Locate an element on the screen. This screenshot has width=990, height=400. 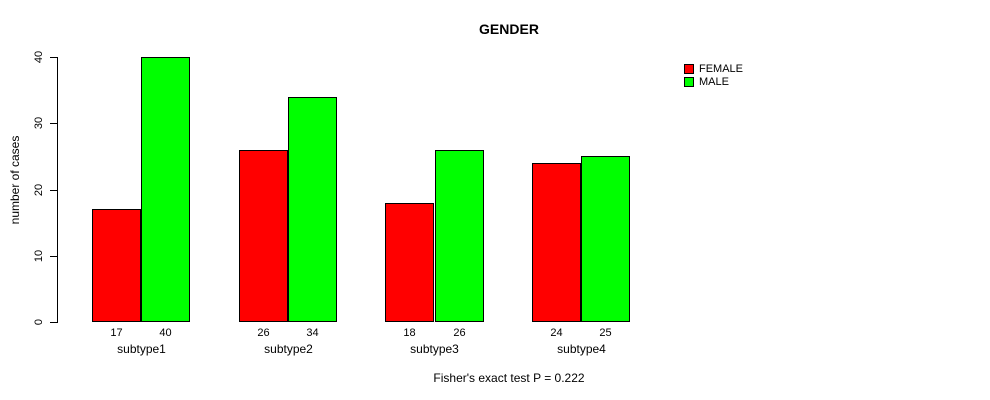
category-label: subtype1 is located at coordinates (141, 349).